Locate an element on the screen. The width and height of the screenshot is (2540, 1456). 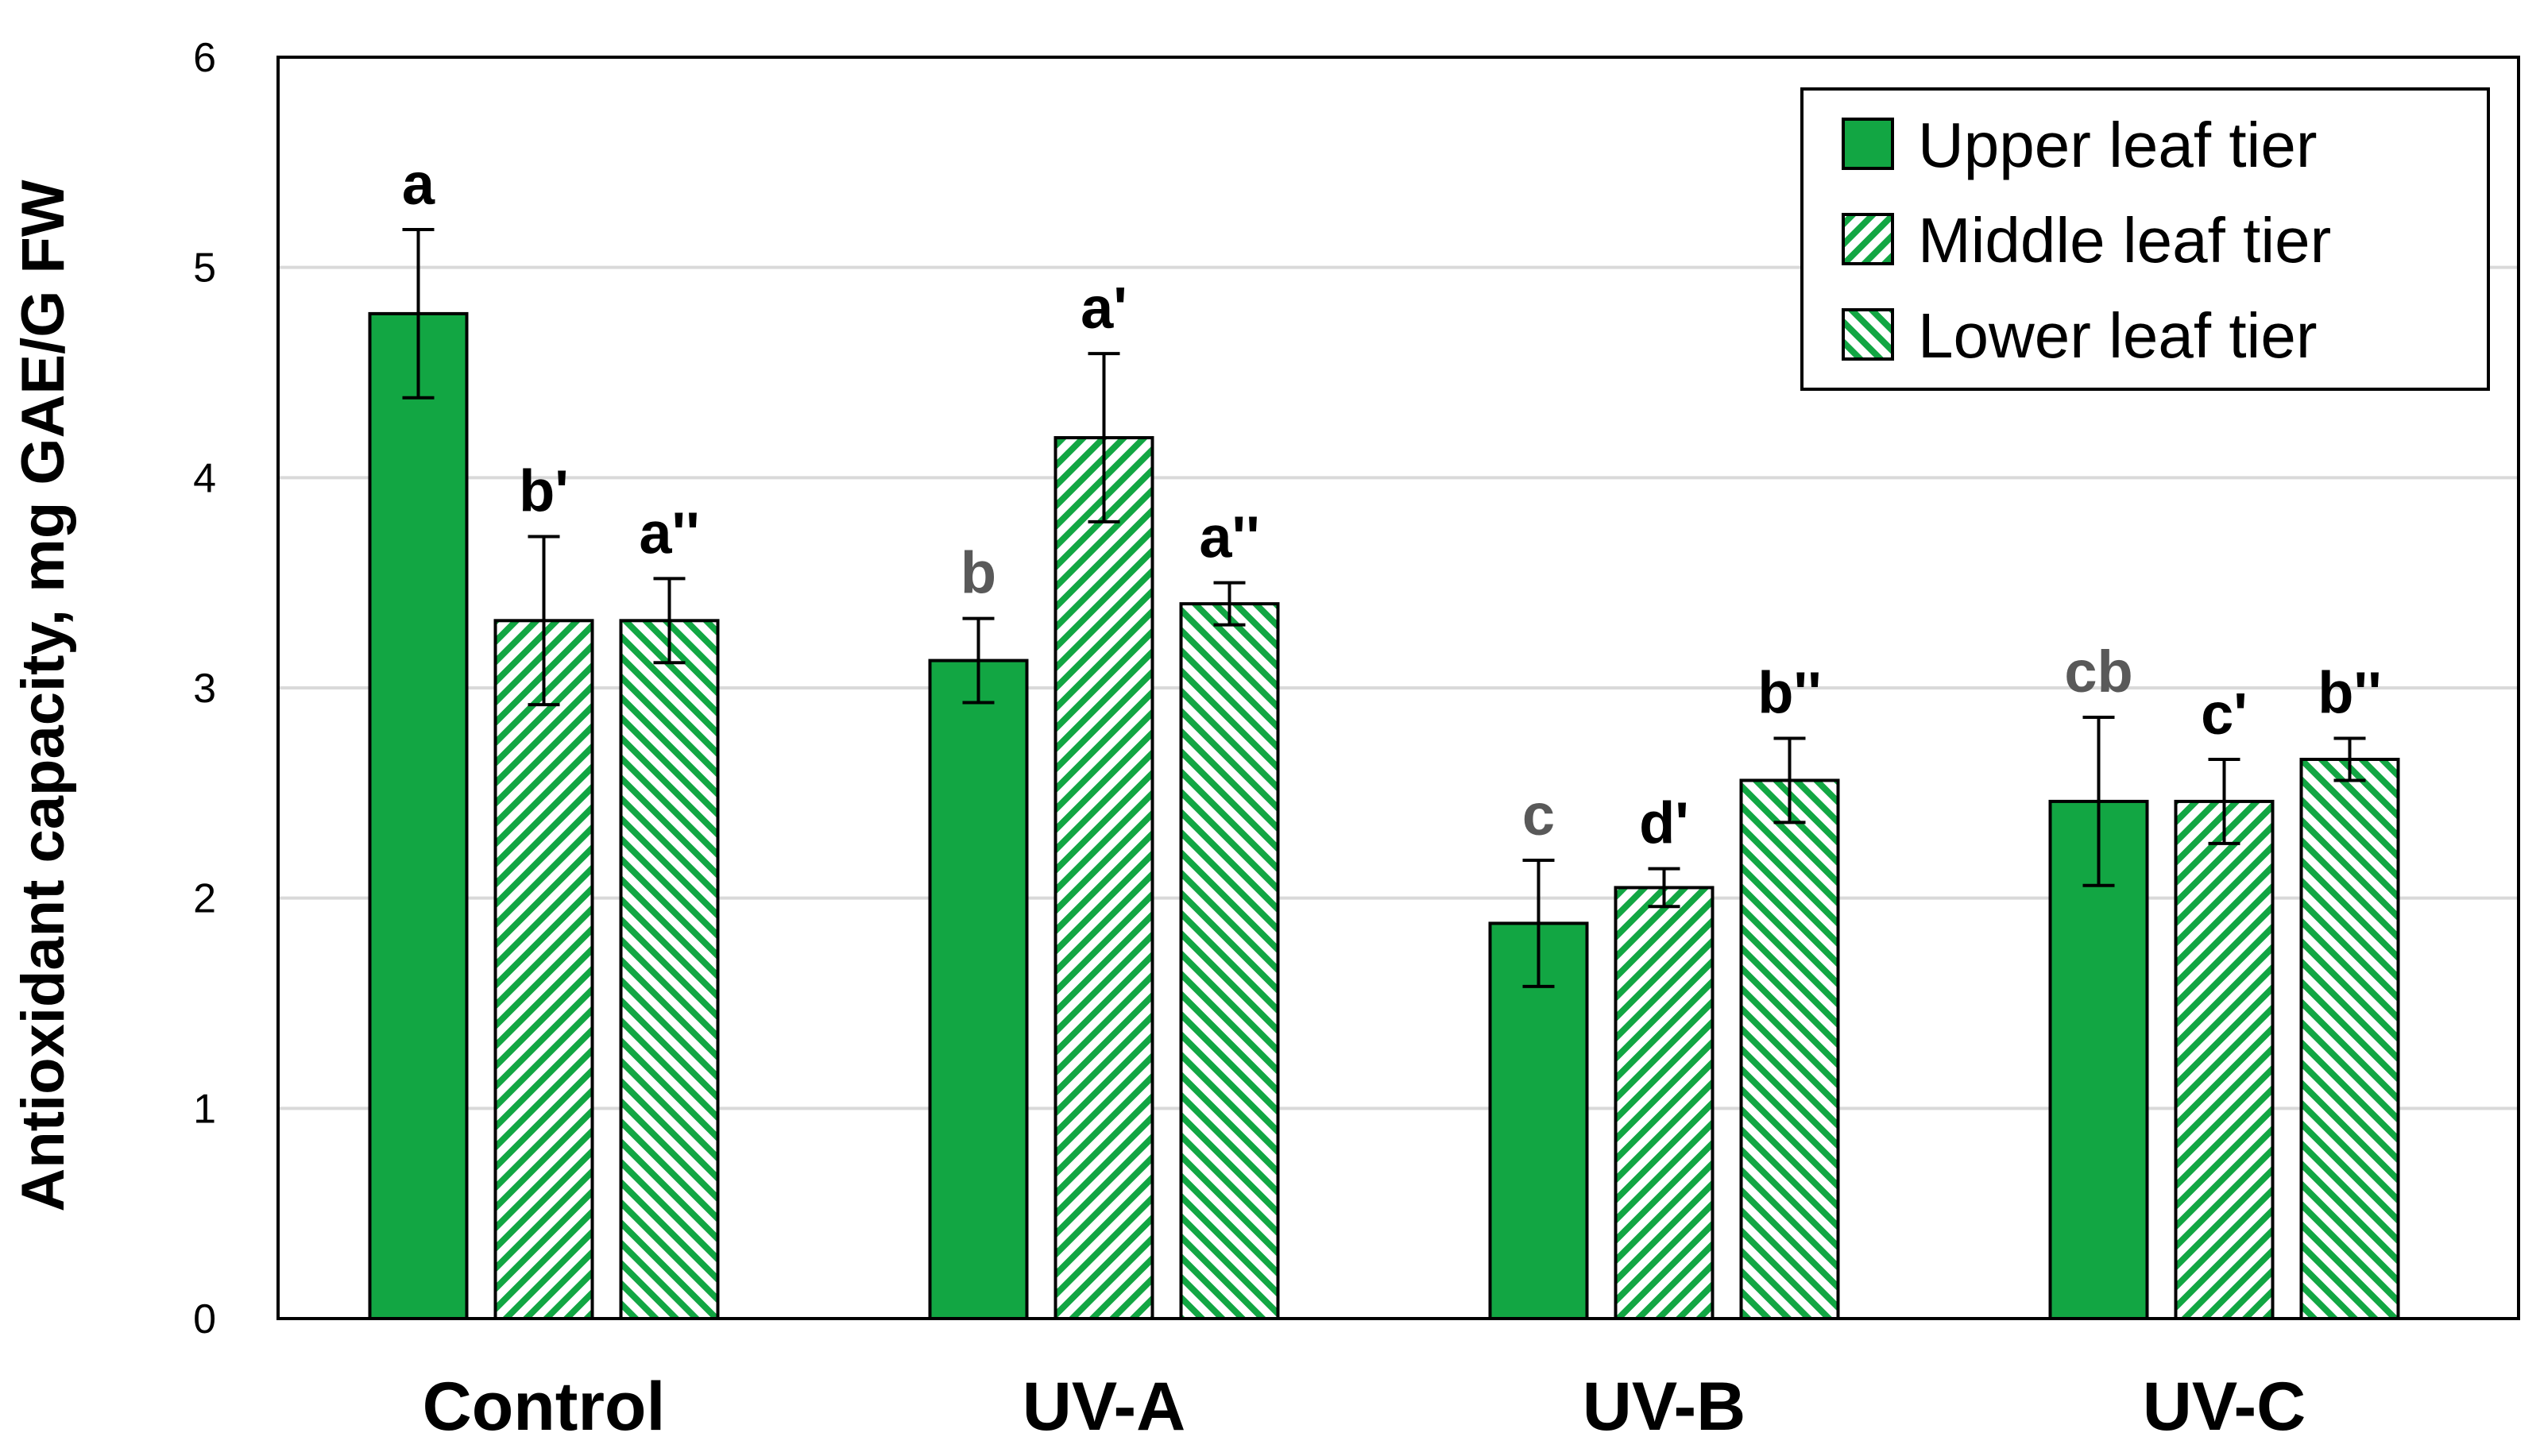
y-axis-ticks: 0 1 2 3 4 5 6 is located at coordinates (204, 688).